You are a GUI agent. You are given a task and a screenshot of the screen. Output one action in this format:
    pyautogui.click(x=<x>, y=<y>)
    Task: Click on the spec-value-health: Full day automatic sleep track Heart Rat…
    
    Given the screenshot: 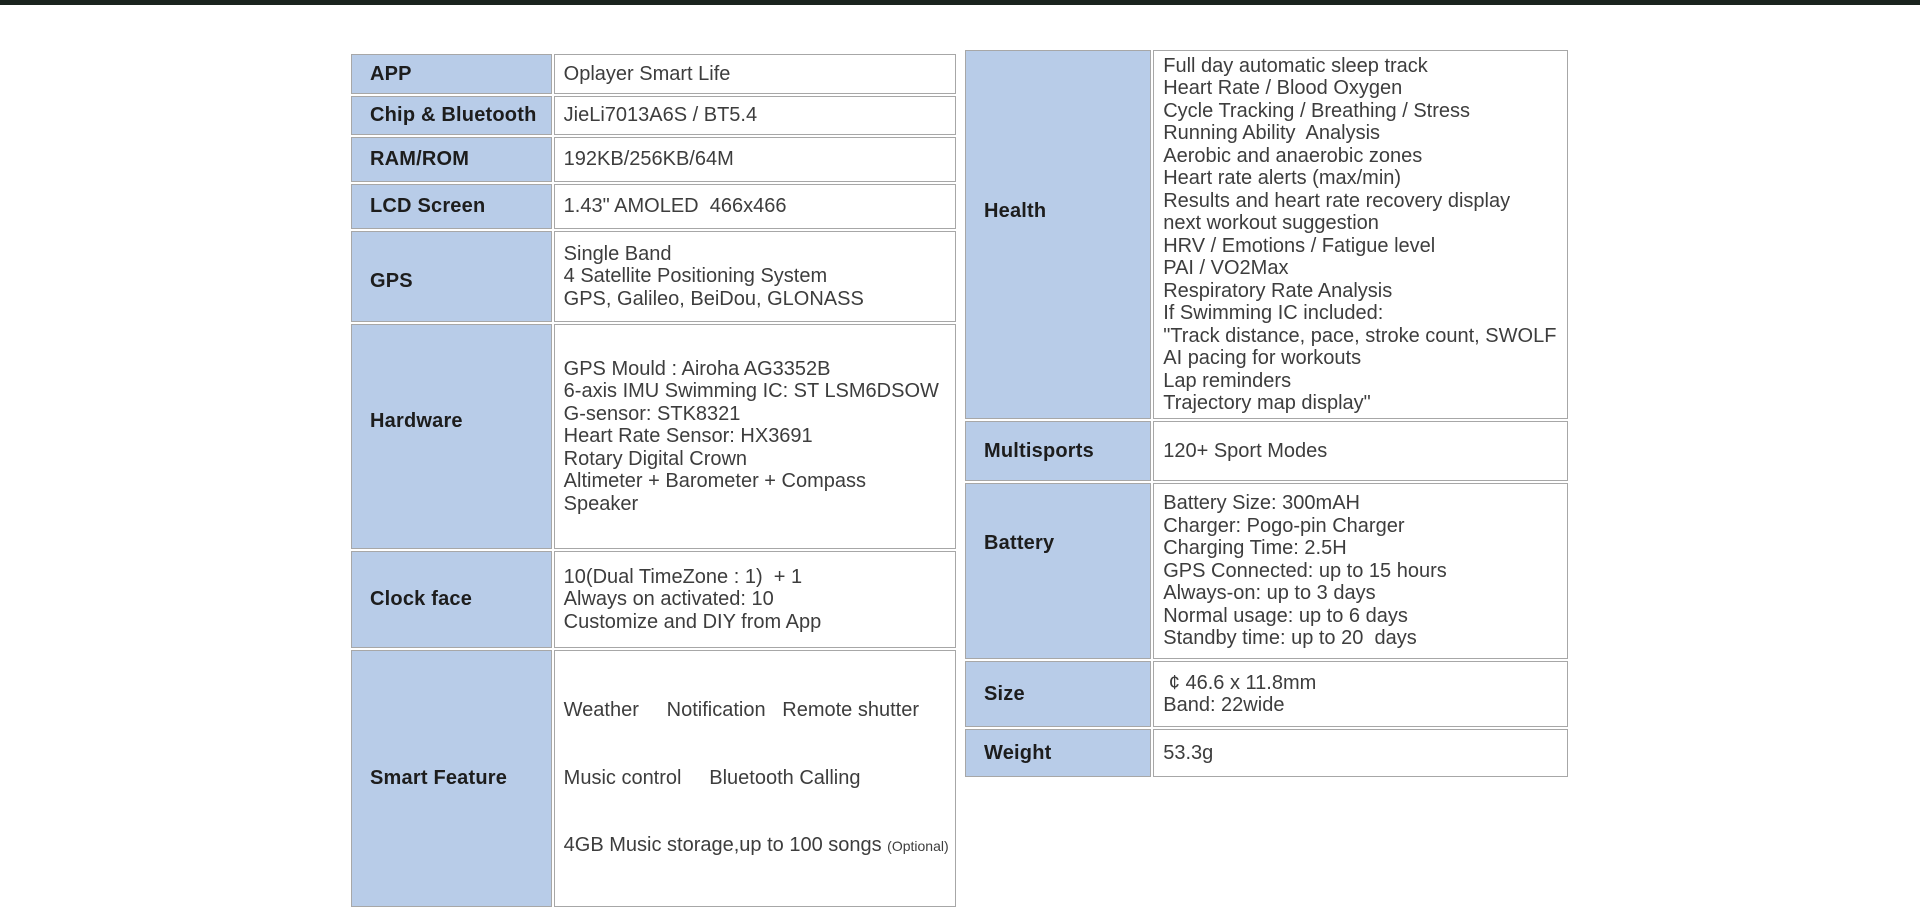 What is the action you would take?
    pyautogui.click(x=1360, y=234)
    